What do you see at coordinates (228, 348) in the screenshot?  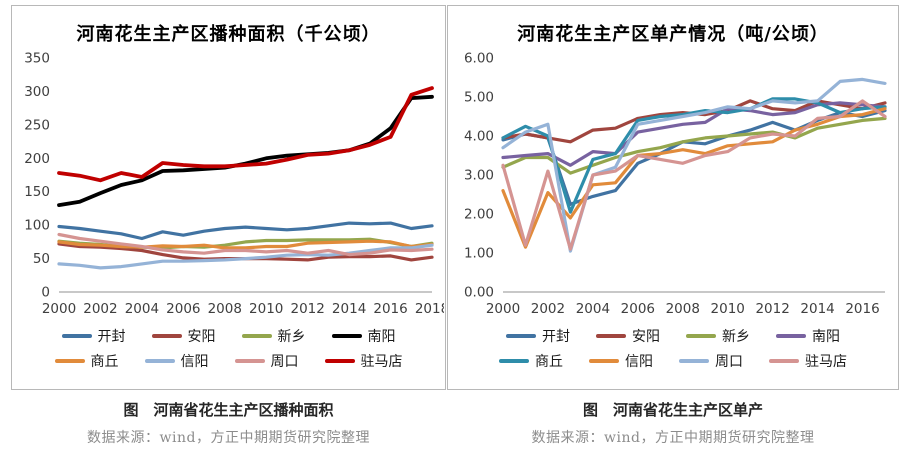 I see `legend-planting-area: 开封 安阳 新乡 南阳商丘 信阳 周口 驻马店` at bounding box center [228, 348].